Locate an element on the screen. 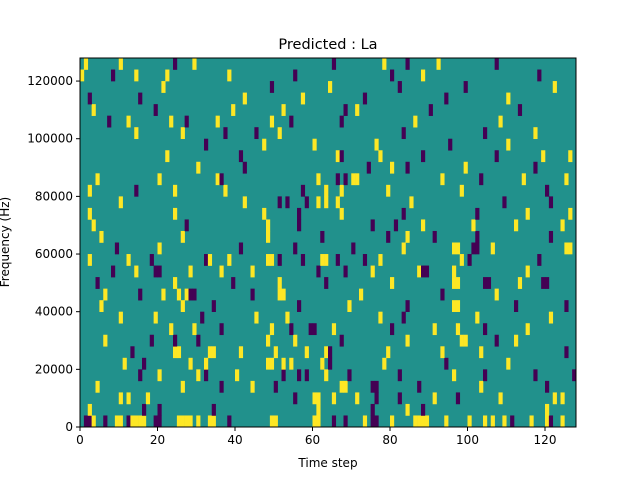 The image size is (640, 480). x-tick-label: 60 is located at coordinates (312, 440).